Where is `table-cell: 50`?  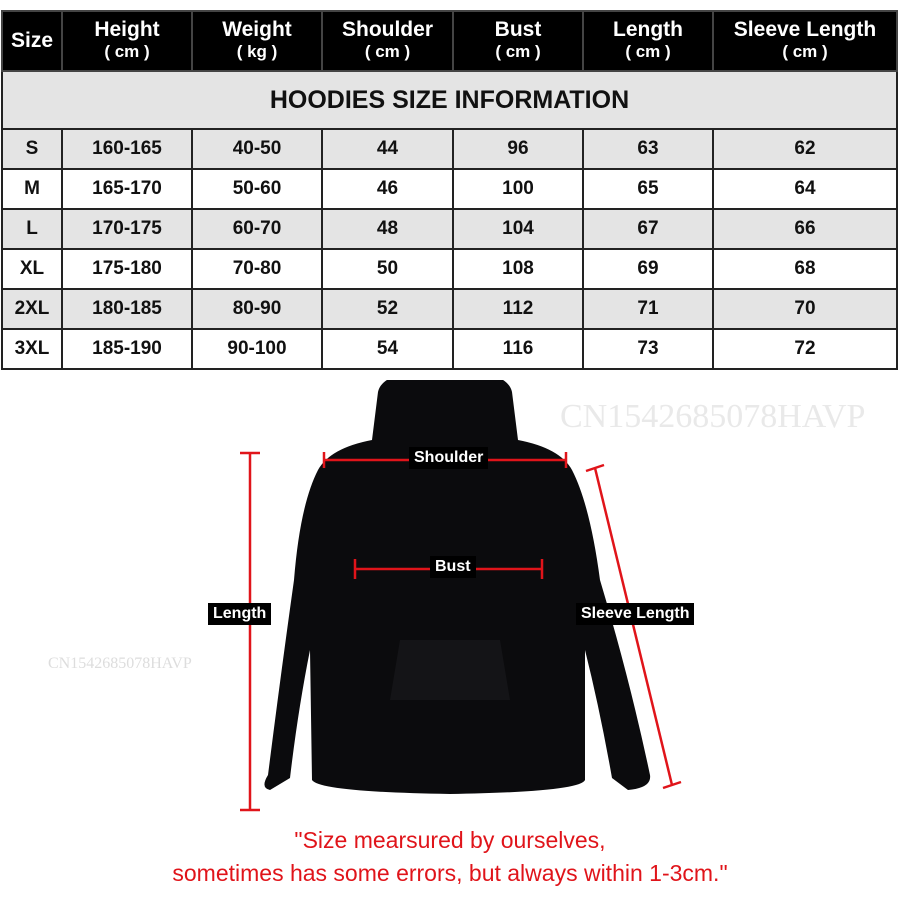
table-cell: 50 is located at coordinates (387, 269).